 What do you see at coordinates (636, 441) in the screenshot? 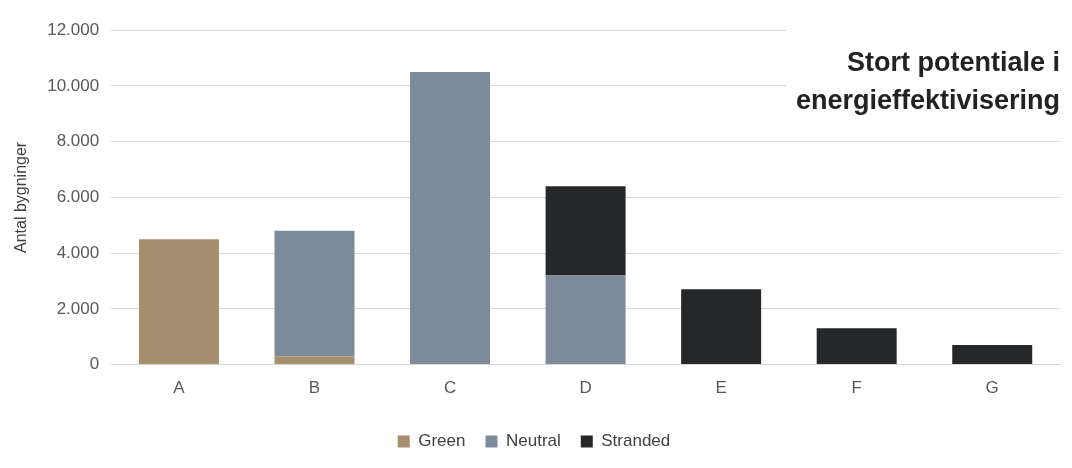
I see `legend-label: Stranded` at bounding box center [636, 441].